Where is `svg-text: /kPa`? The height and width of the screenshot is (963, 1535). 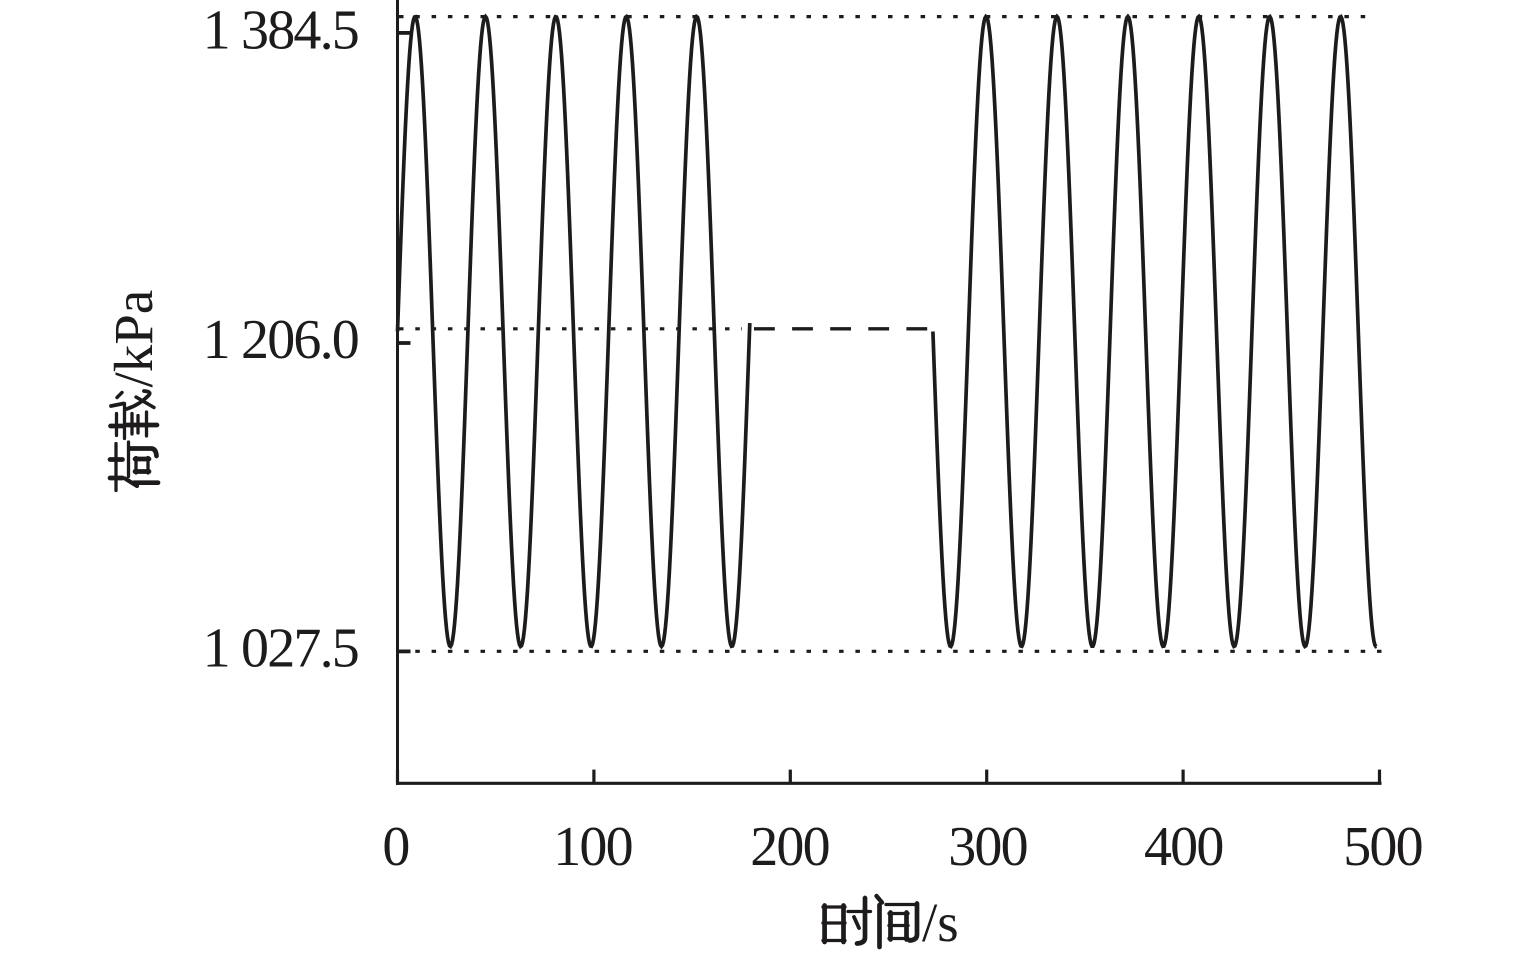
svg-text: /kPa is located at coordinates (133, 339).